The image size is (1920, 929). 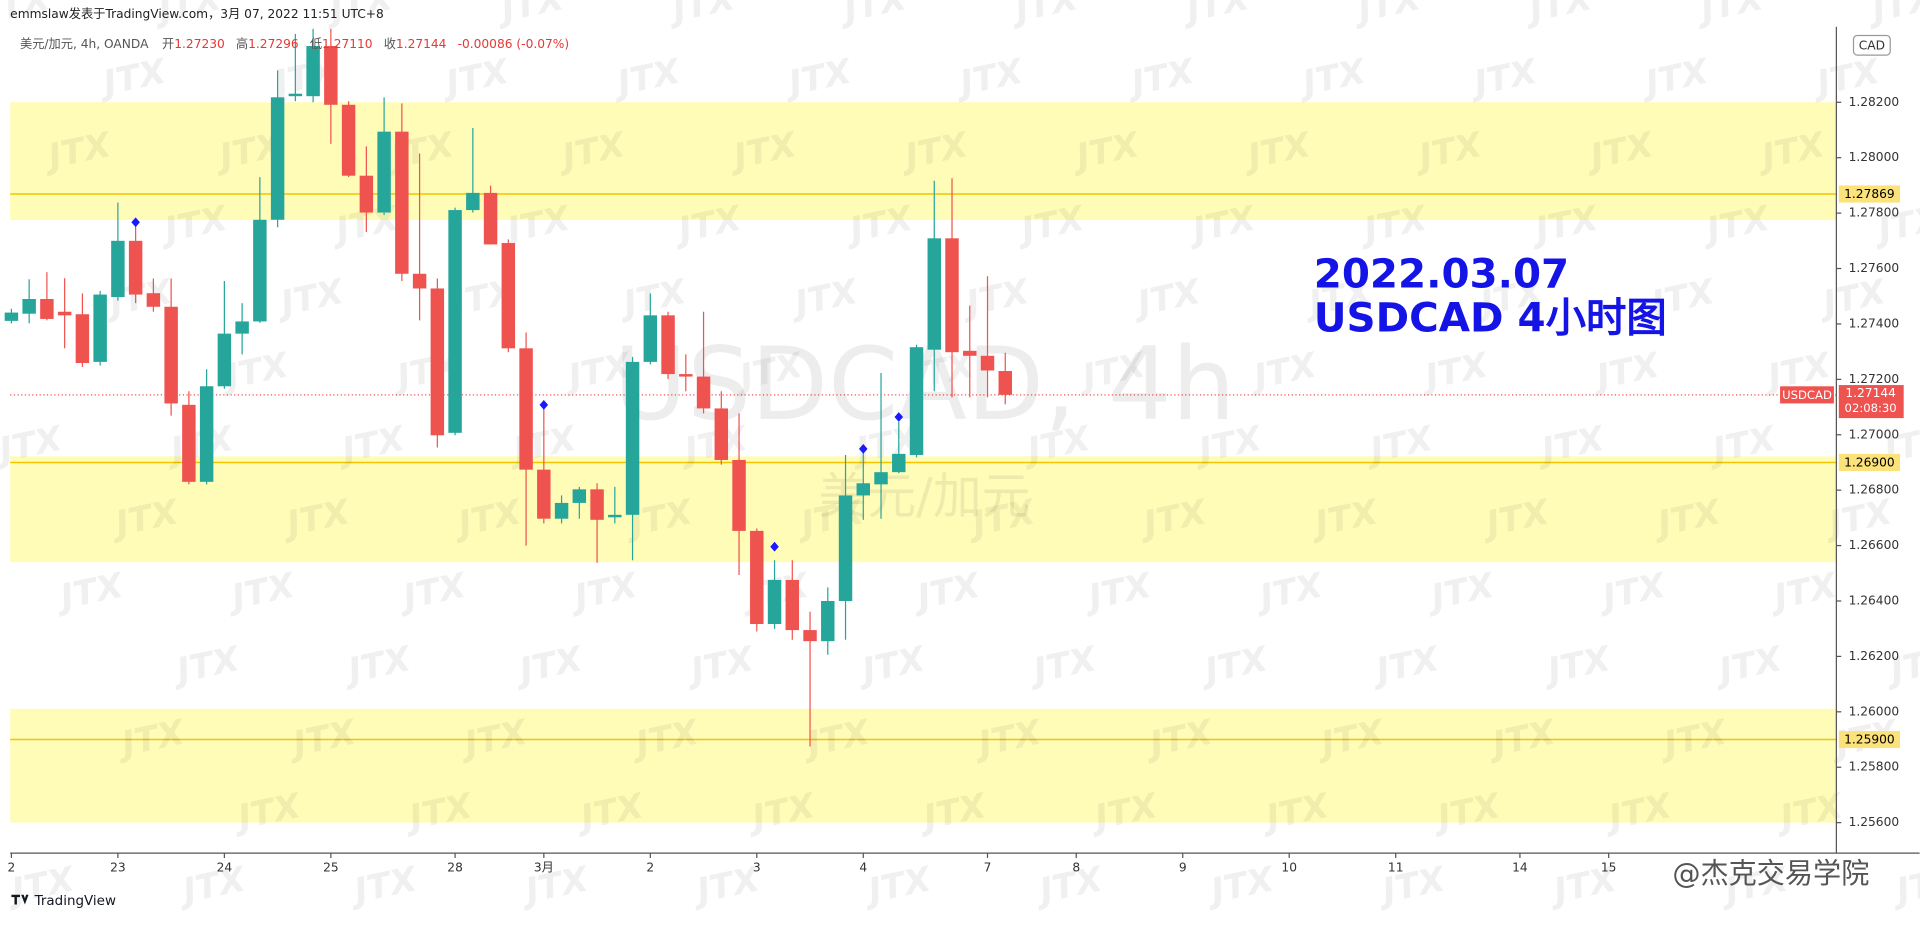 I want to click on x-tick-label: 10, so click(x=1289, y=867).